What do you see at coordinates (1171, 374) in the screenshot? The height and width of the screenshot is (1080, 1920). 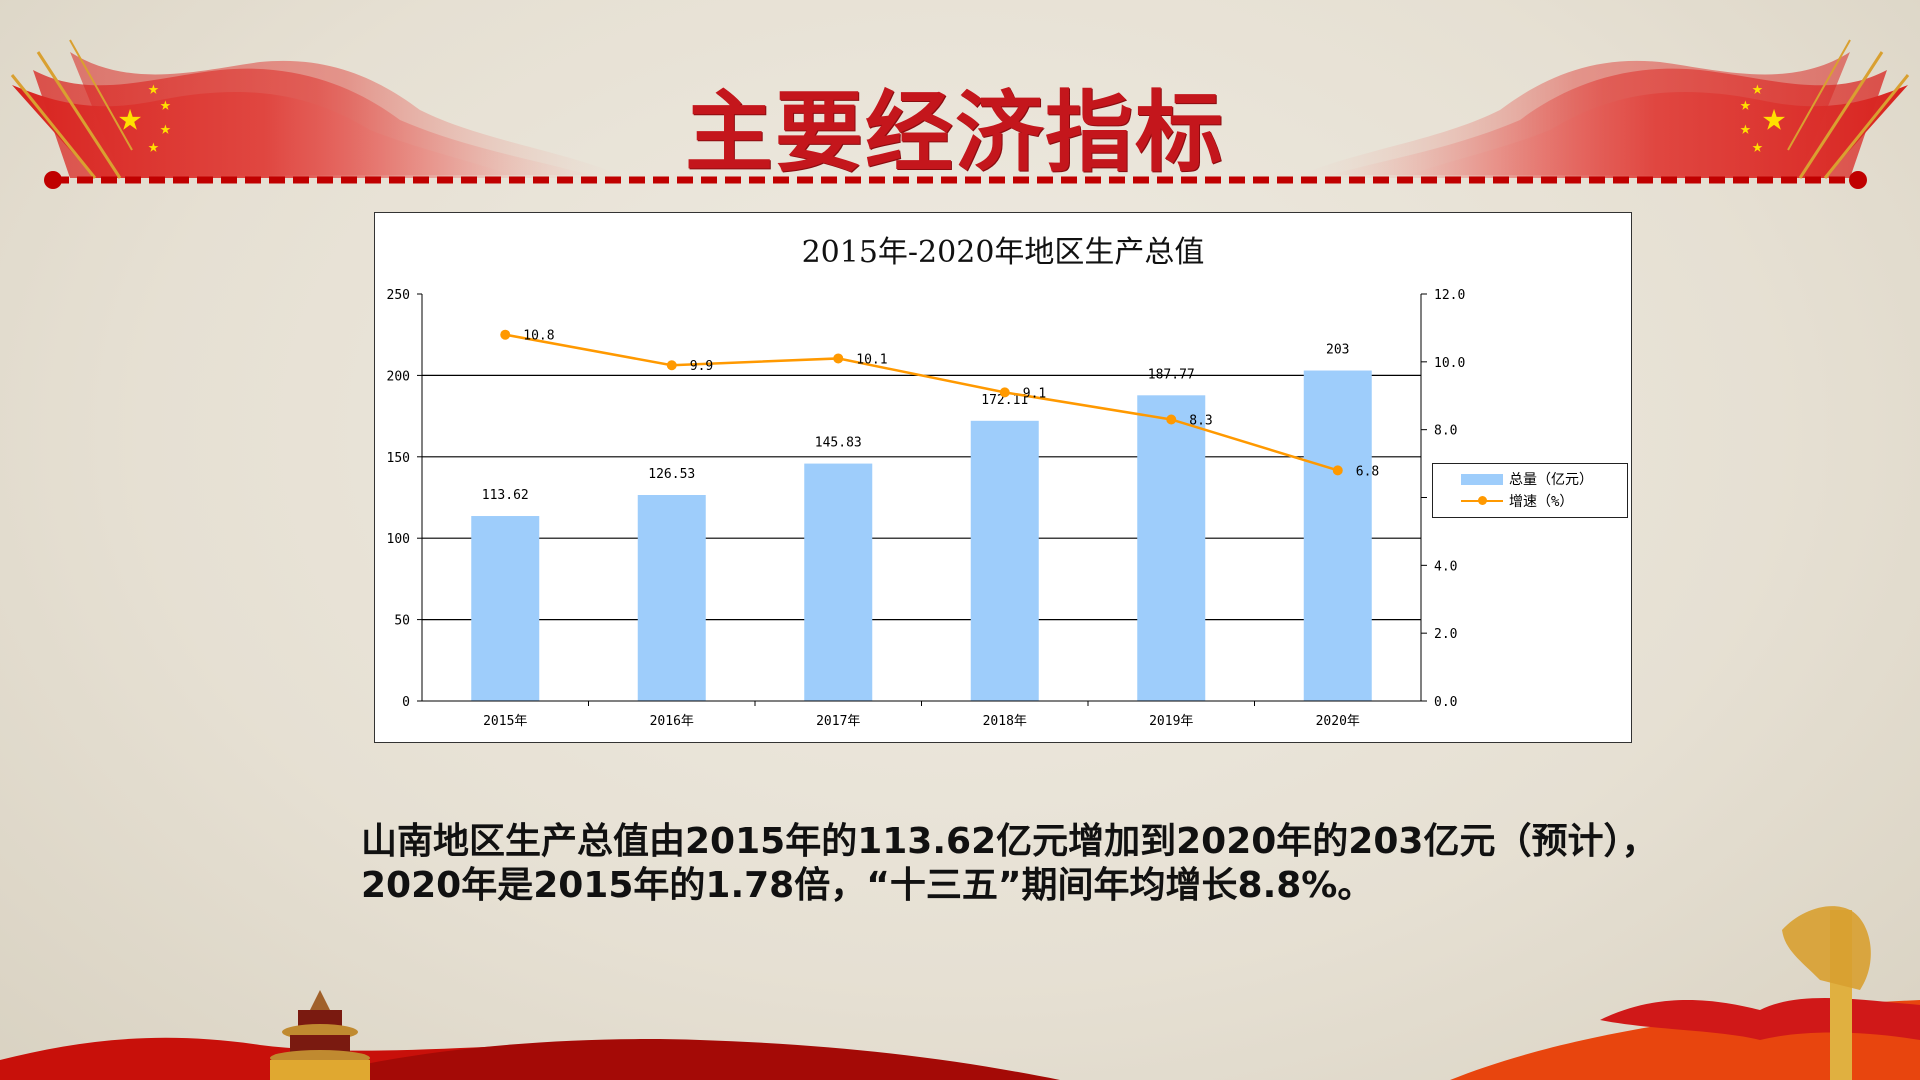 I see `bar-value-label: 187.77` at bounding box center [1171, 374].